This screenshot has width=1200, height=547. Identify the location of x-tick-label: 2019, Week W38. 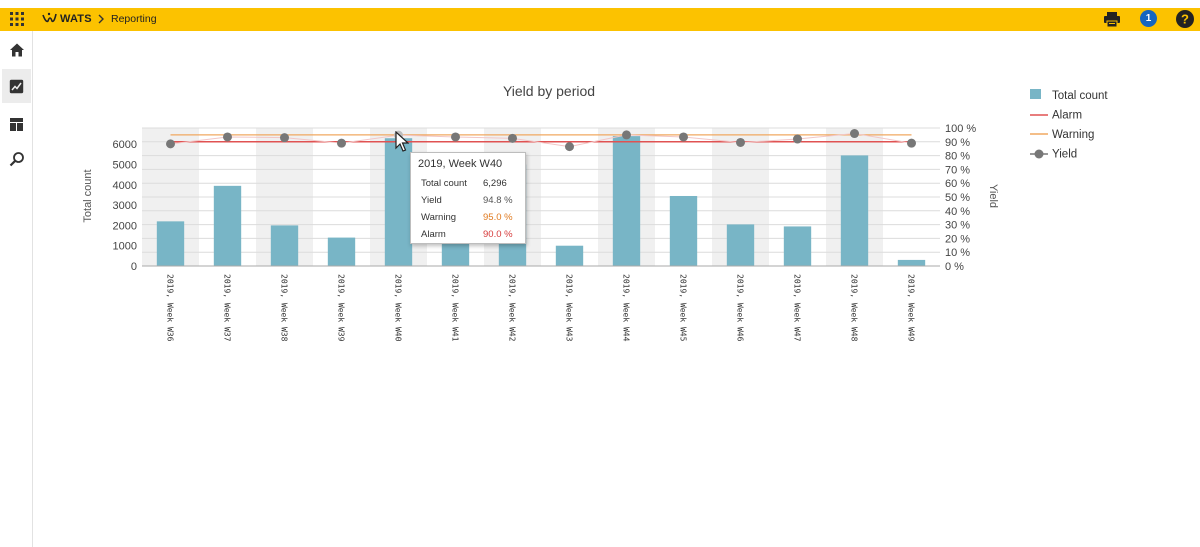
(284, 308).